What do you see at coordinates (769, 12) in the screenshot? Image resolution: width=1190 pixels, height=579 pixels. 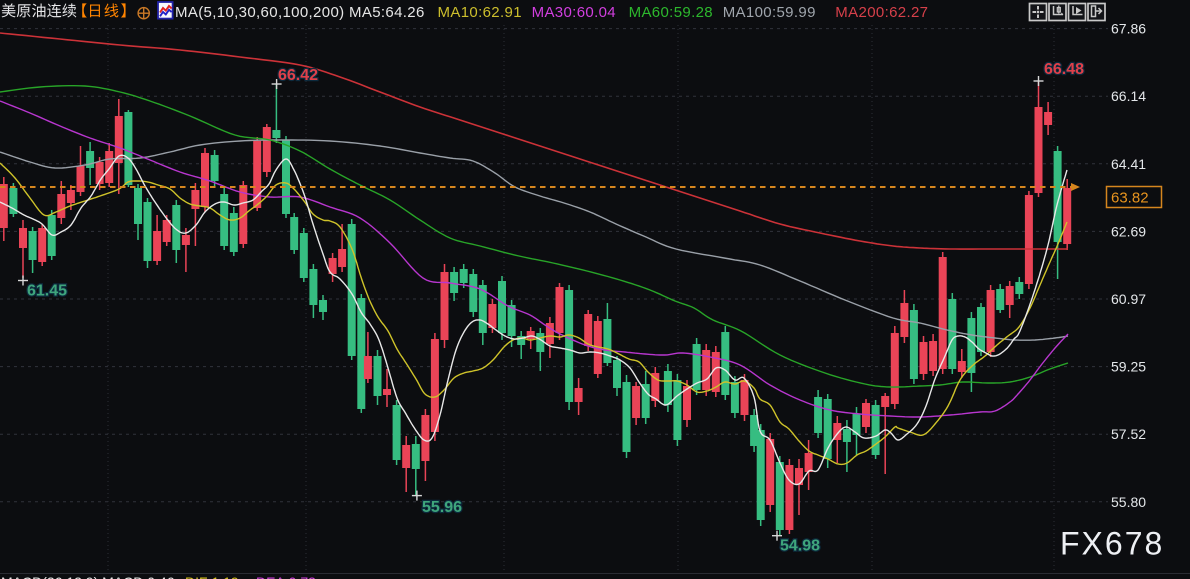 I see `svg-text: MA100:59.99` at bounding box center [769, 12].